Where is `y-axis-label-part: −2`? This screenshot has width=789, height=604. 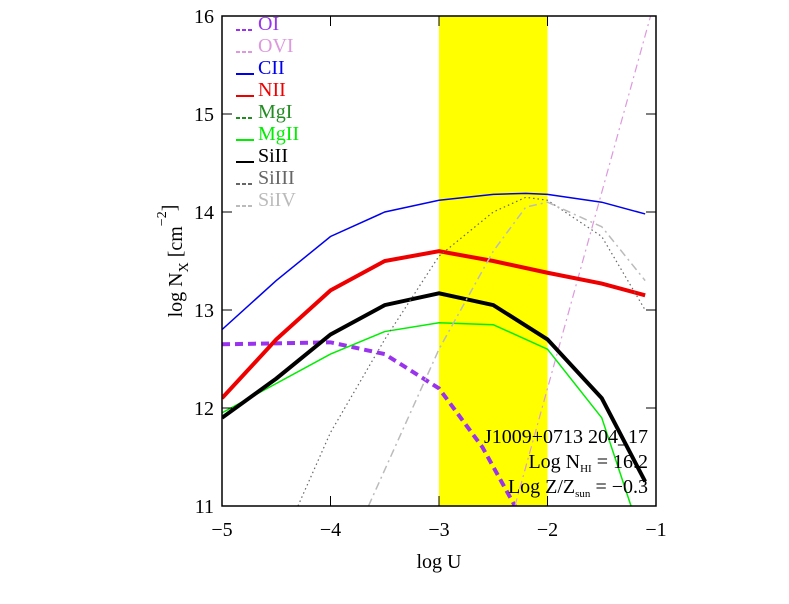 y-axis-label-part: −2 is located at coordinates (162, 218).